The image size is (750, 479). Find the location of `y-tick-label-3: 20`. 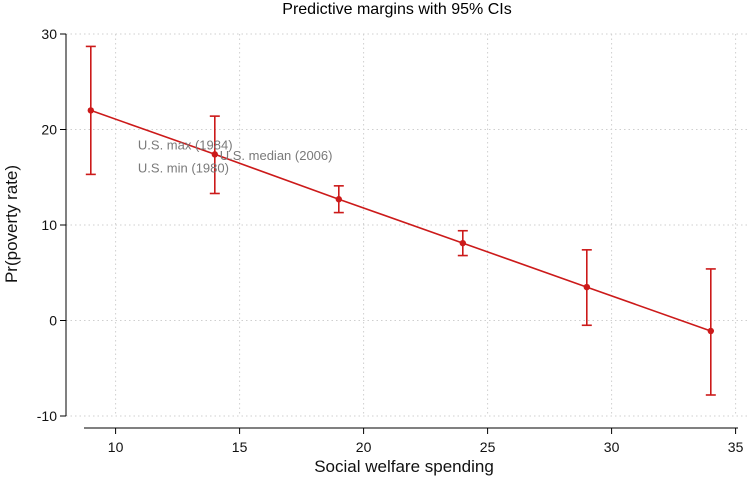

y-tick-label-3: 20 is located at coordinates (49, 130).